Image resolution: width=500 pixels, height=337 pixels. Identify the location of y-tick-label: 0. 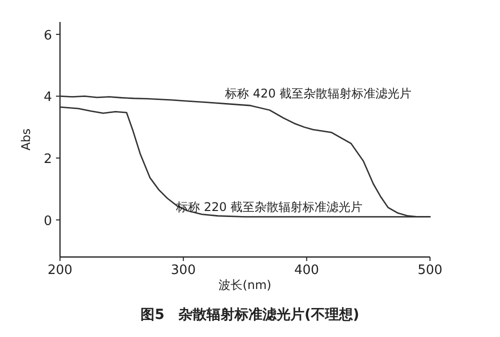
(48, 221).